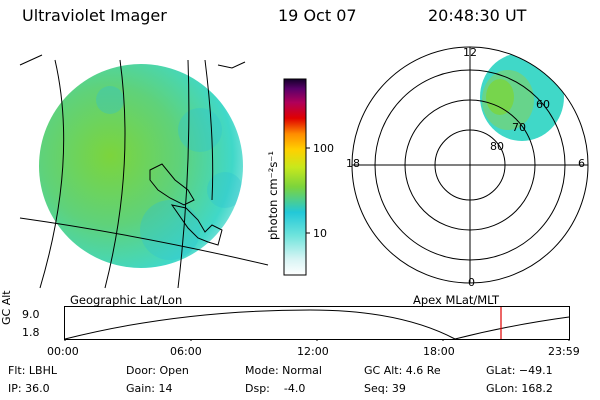 This screenshot has width=600, height=400. What do you see at coordinates (581, 163) in the screenshot?
I see `mlt-label-6: 6` at bounding box center [581, 163].